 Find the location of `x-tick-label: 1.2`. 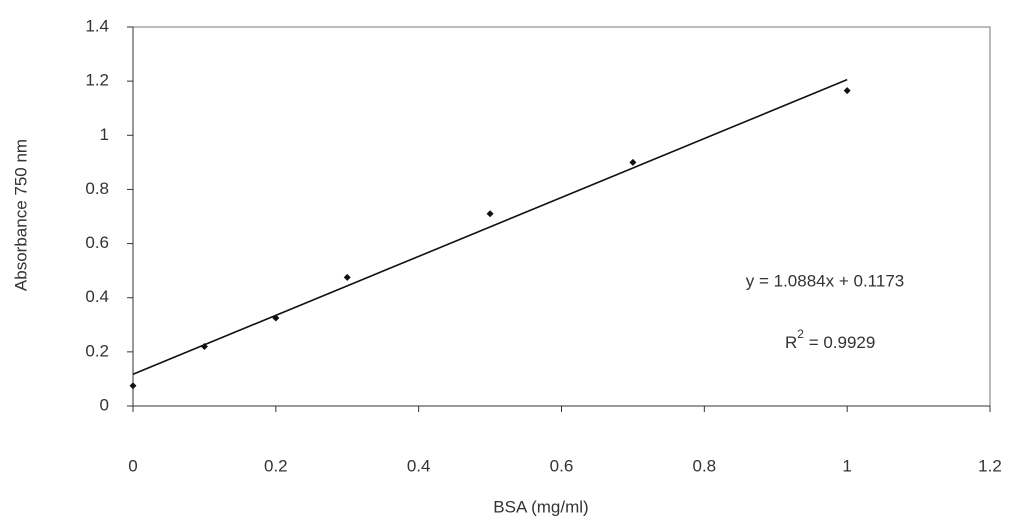

x-tick-label: 1.2 is located at coordinates (990, 465).